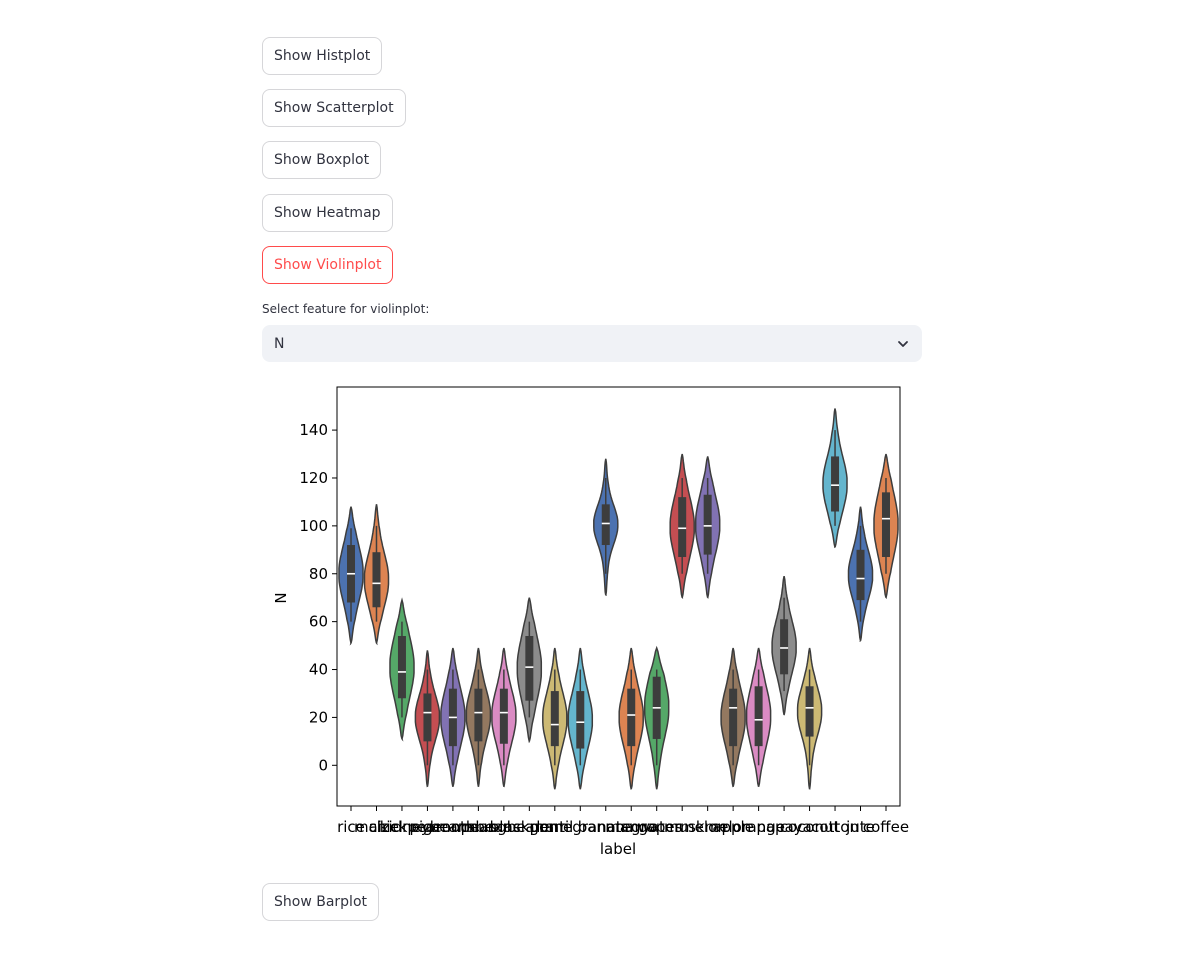 The width and height of the screenshot is (1185, 969). I want to click on violin-mungbean, so click(504, 717).